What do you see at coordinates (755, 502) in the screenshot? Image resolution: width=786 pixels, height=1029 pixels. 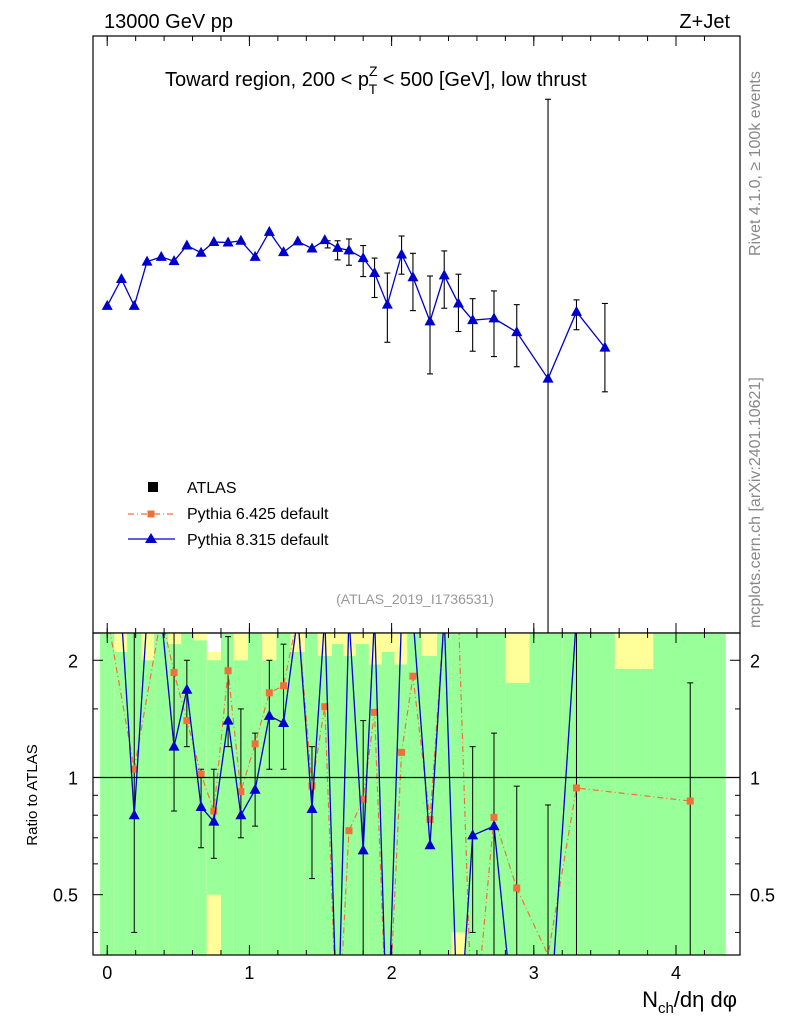 I see `source-label: mcplots.cern.ch [arXiv:2401.10621]` at bounding box center [755, 502].